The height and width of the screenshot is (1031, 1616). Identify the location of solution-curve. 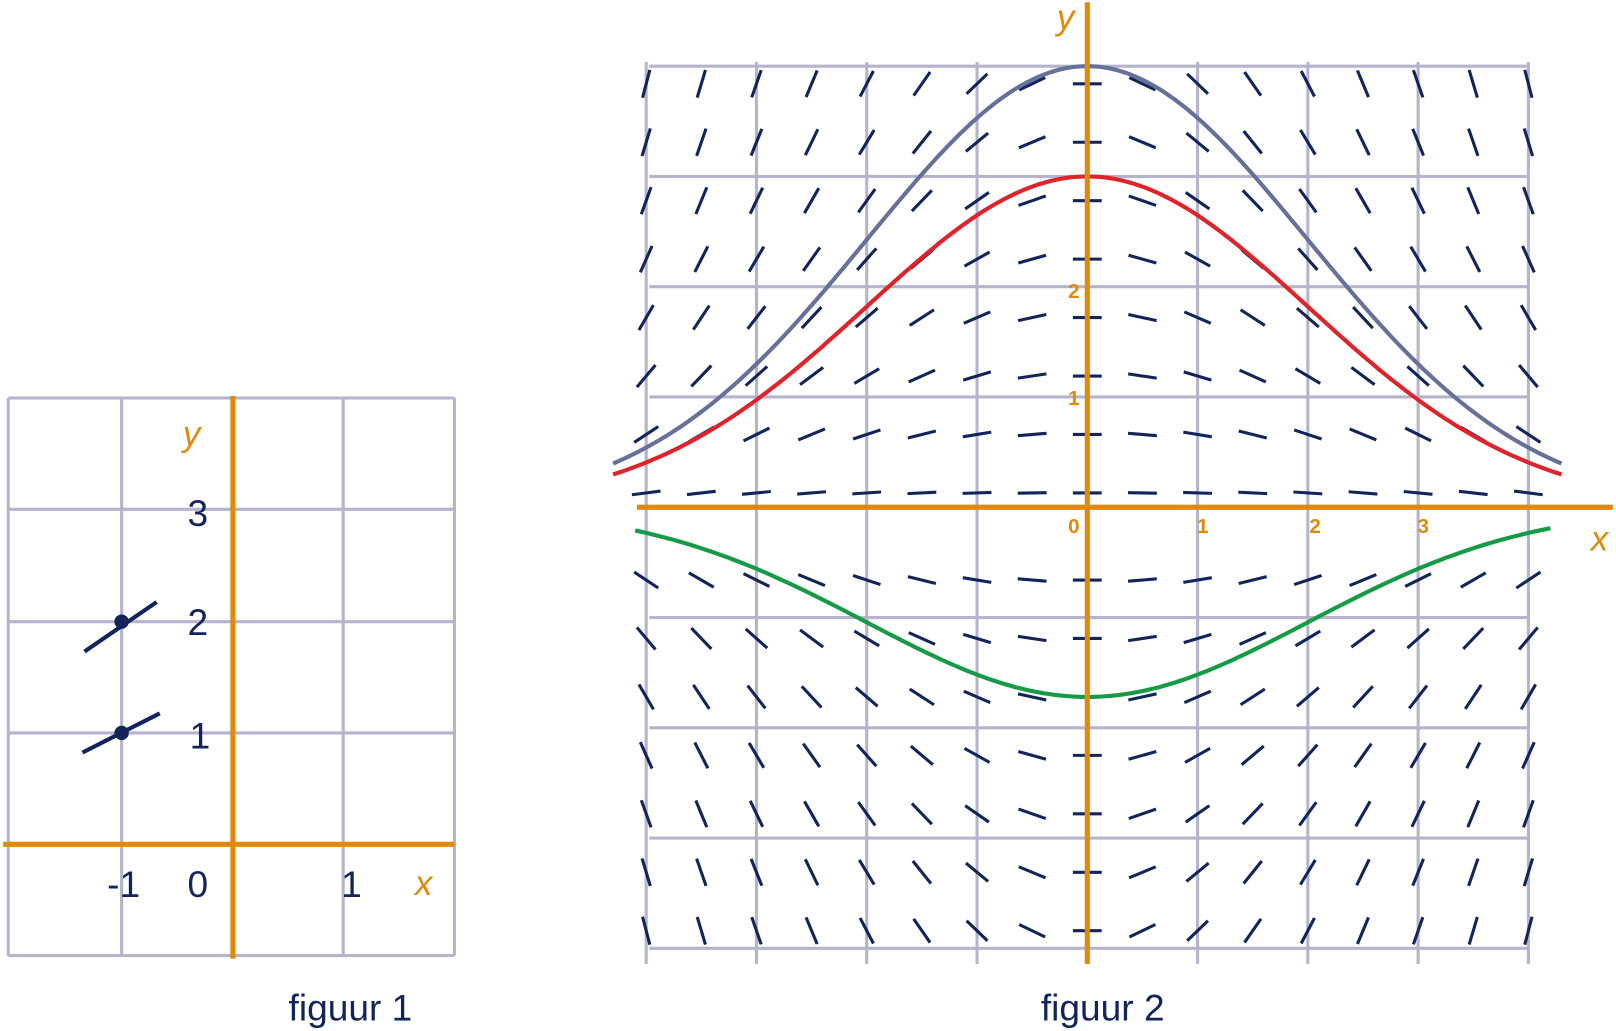
(1092, 612).